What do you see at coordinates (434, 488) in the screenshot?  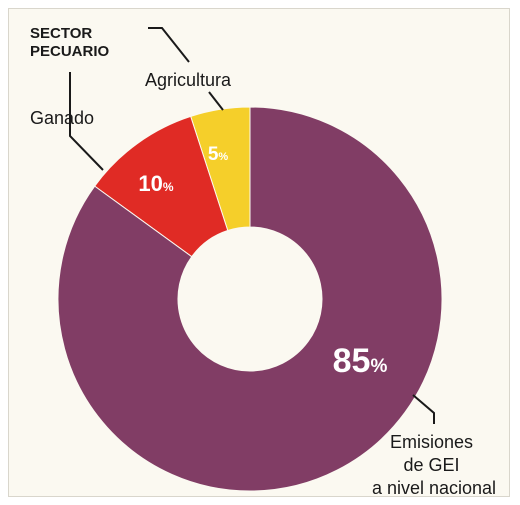 I see `gei-label-line3: a nivel nacional` at bounding box center [434, 488].